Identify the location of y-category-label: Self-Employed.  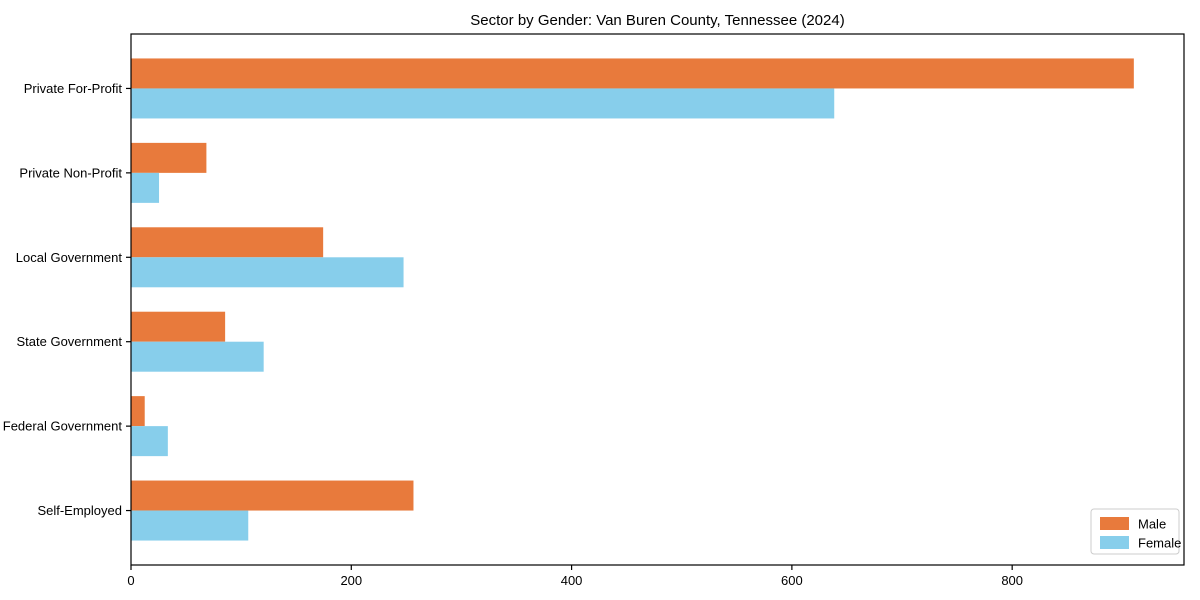
(79, 510).